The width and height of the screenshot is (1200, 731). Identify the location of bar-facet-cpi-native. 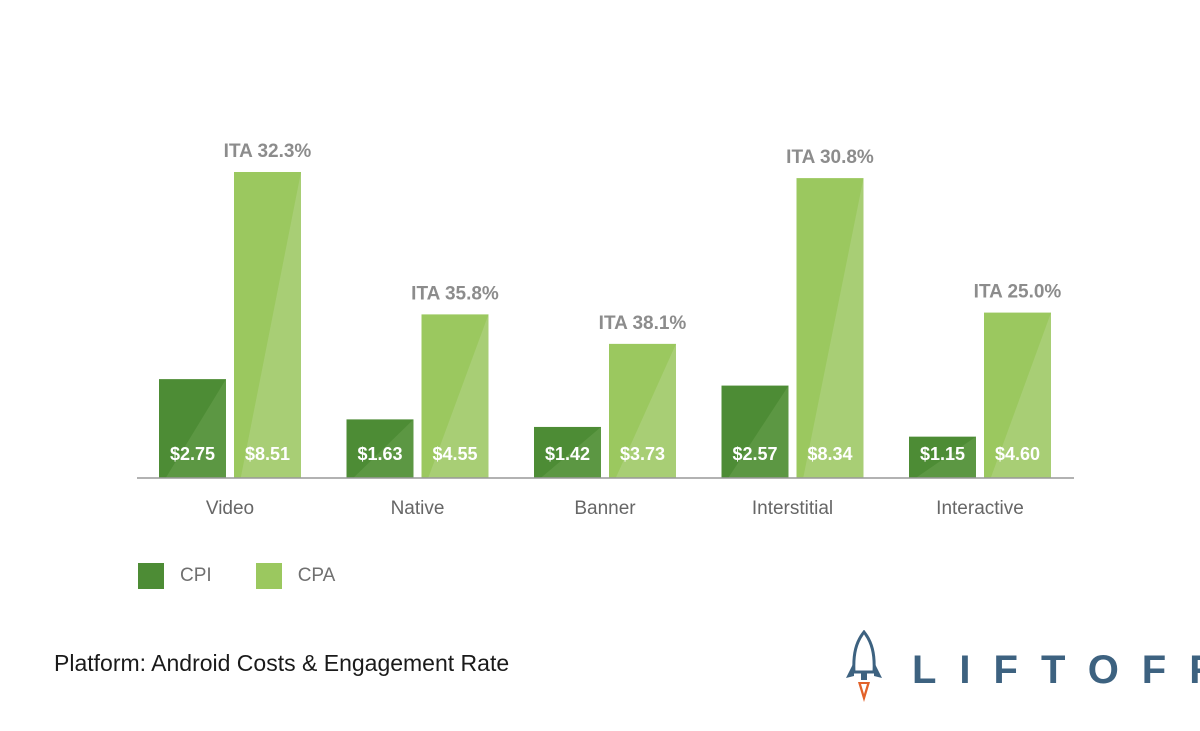
(383, 448).